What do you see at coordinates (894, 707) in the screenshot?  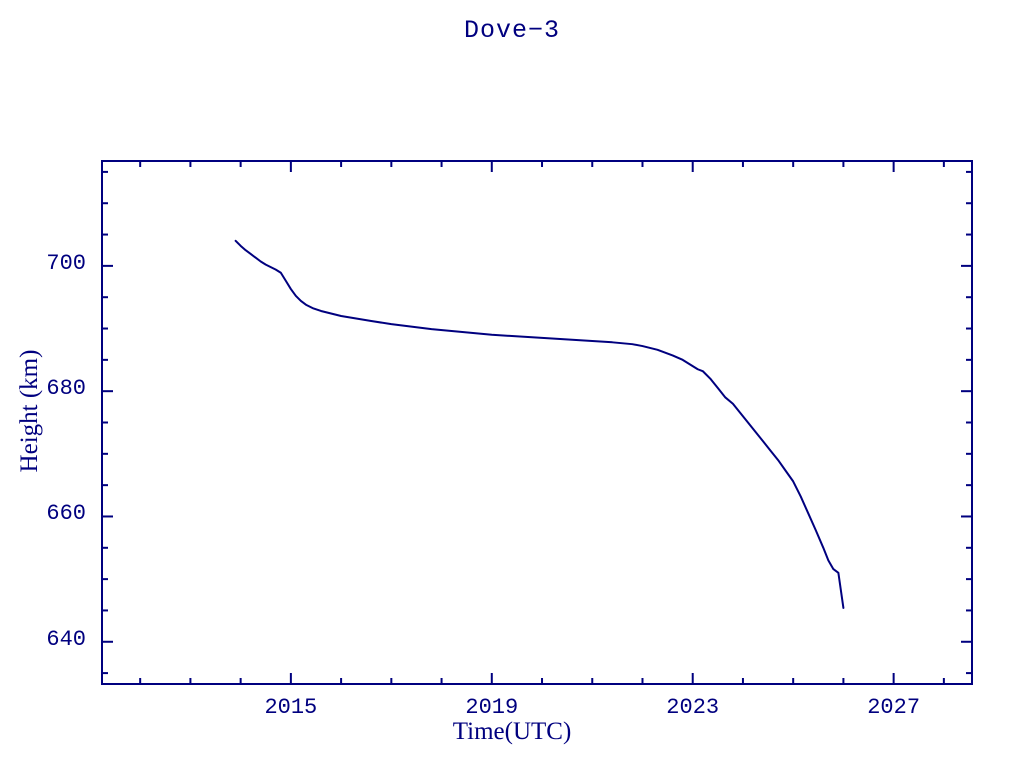 I see `x-tick-label: 2027` at bounding box center [894, 707].